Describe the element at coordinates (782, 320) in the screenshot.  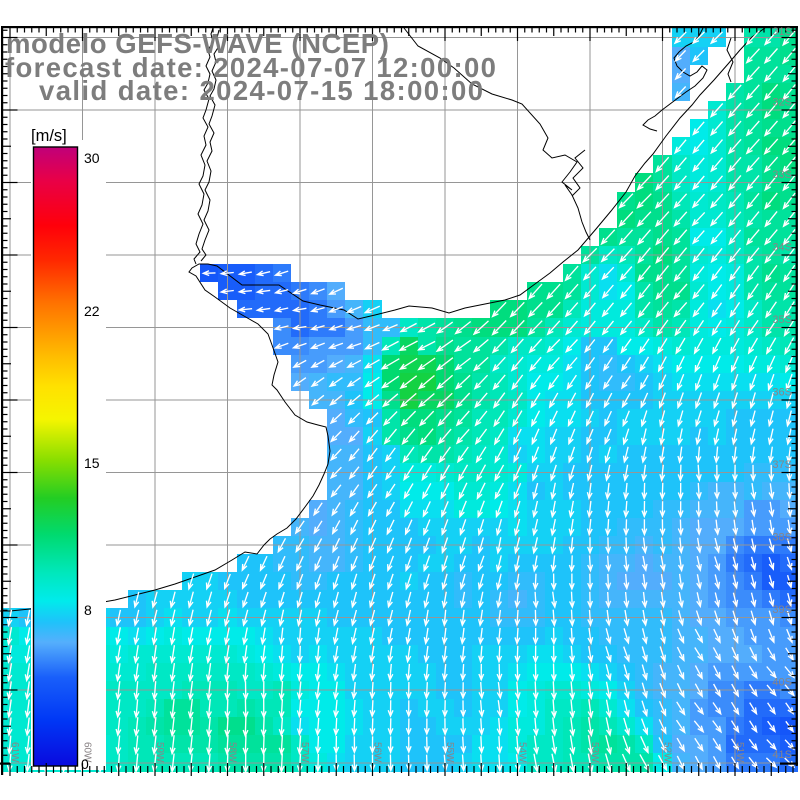
I see `svg-text: 35S` at that location.